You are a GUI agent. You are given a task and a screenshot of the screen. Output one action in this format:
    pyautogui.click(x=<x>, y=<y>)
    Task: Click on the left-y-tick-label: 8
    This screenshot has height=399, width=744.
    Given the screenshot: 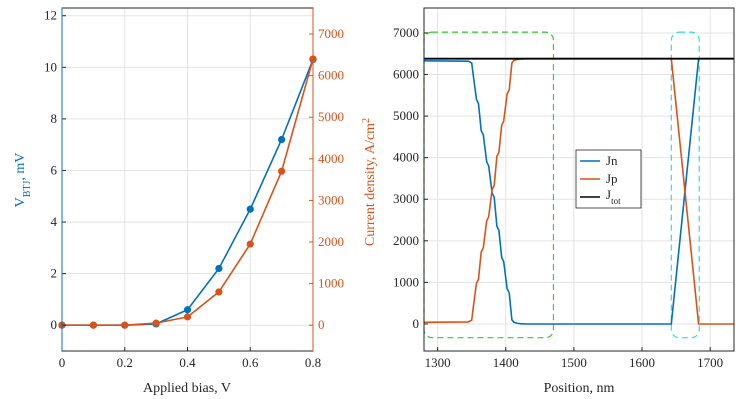 What is the action you would take?
    pyautogui.click(x=54, y=118)
    